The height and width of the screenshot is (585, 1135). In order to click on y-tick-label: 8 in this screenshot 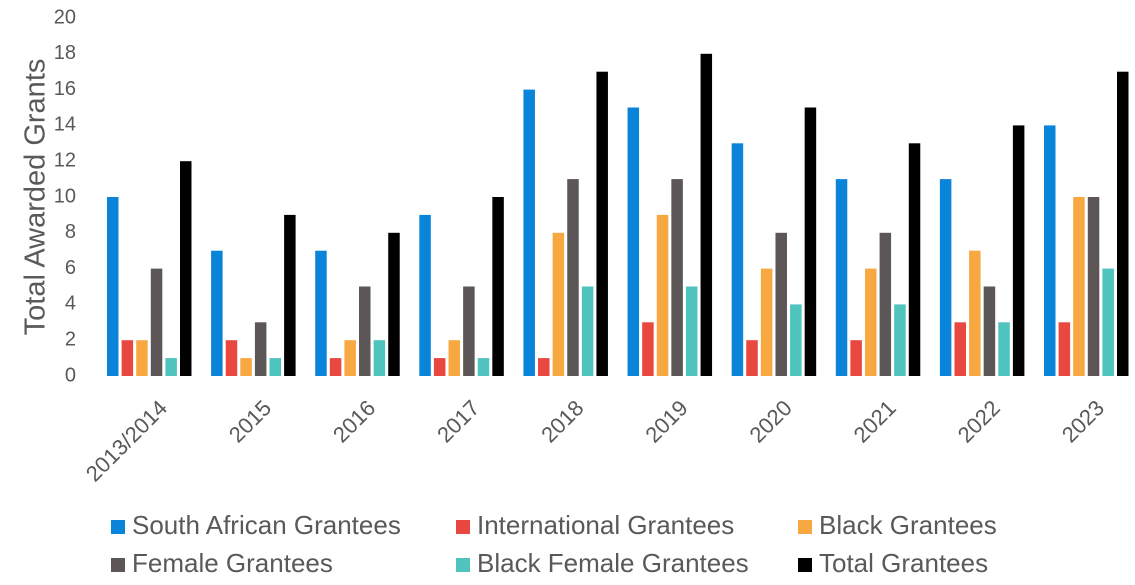, I will do `click(70, 232)`.